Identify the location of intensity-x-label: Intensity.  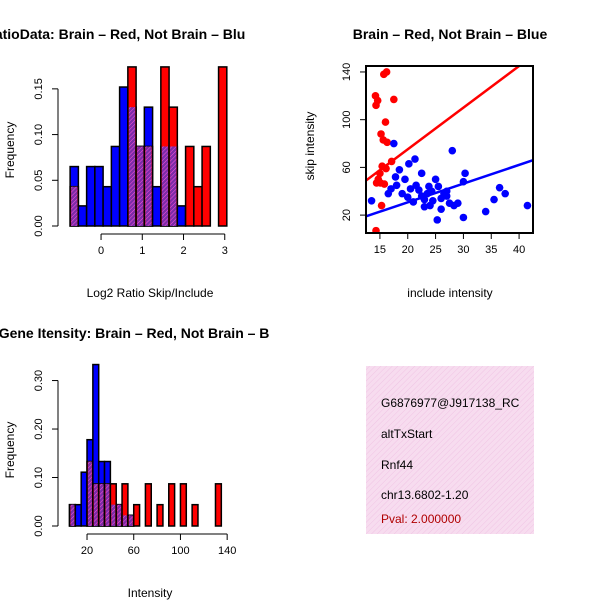
(150, 593).